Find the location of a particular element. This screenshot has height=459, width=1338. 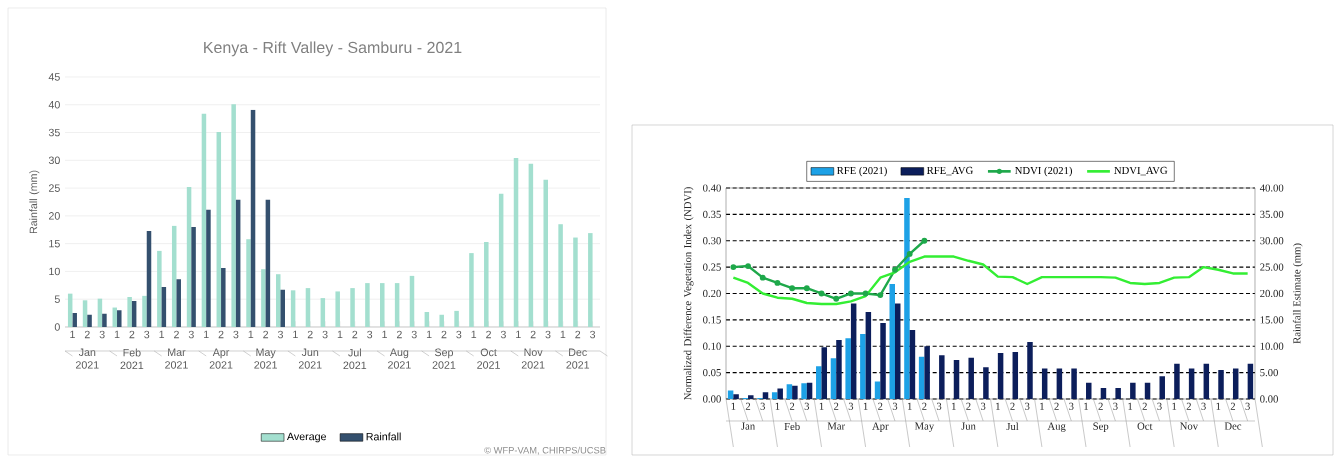

legend-label: NDVI_AVG is located at coordinates (1141, 171).